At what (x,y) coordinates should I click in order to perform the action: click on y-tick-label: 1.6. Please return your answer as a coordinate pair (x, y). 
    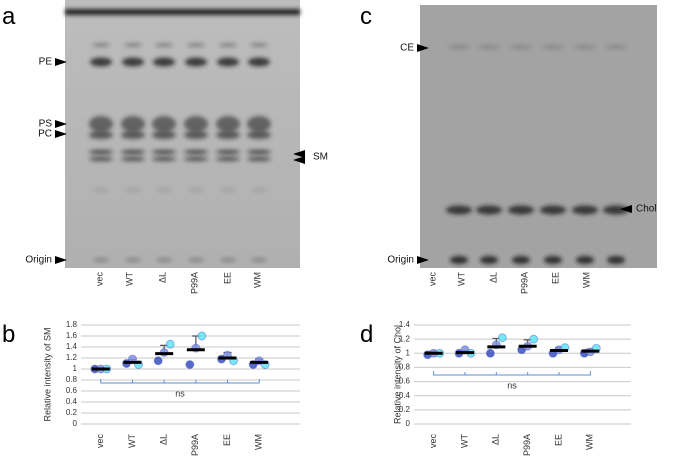
    Looking at the image, I should click on (72, 335).